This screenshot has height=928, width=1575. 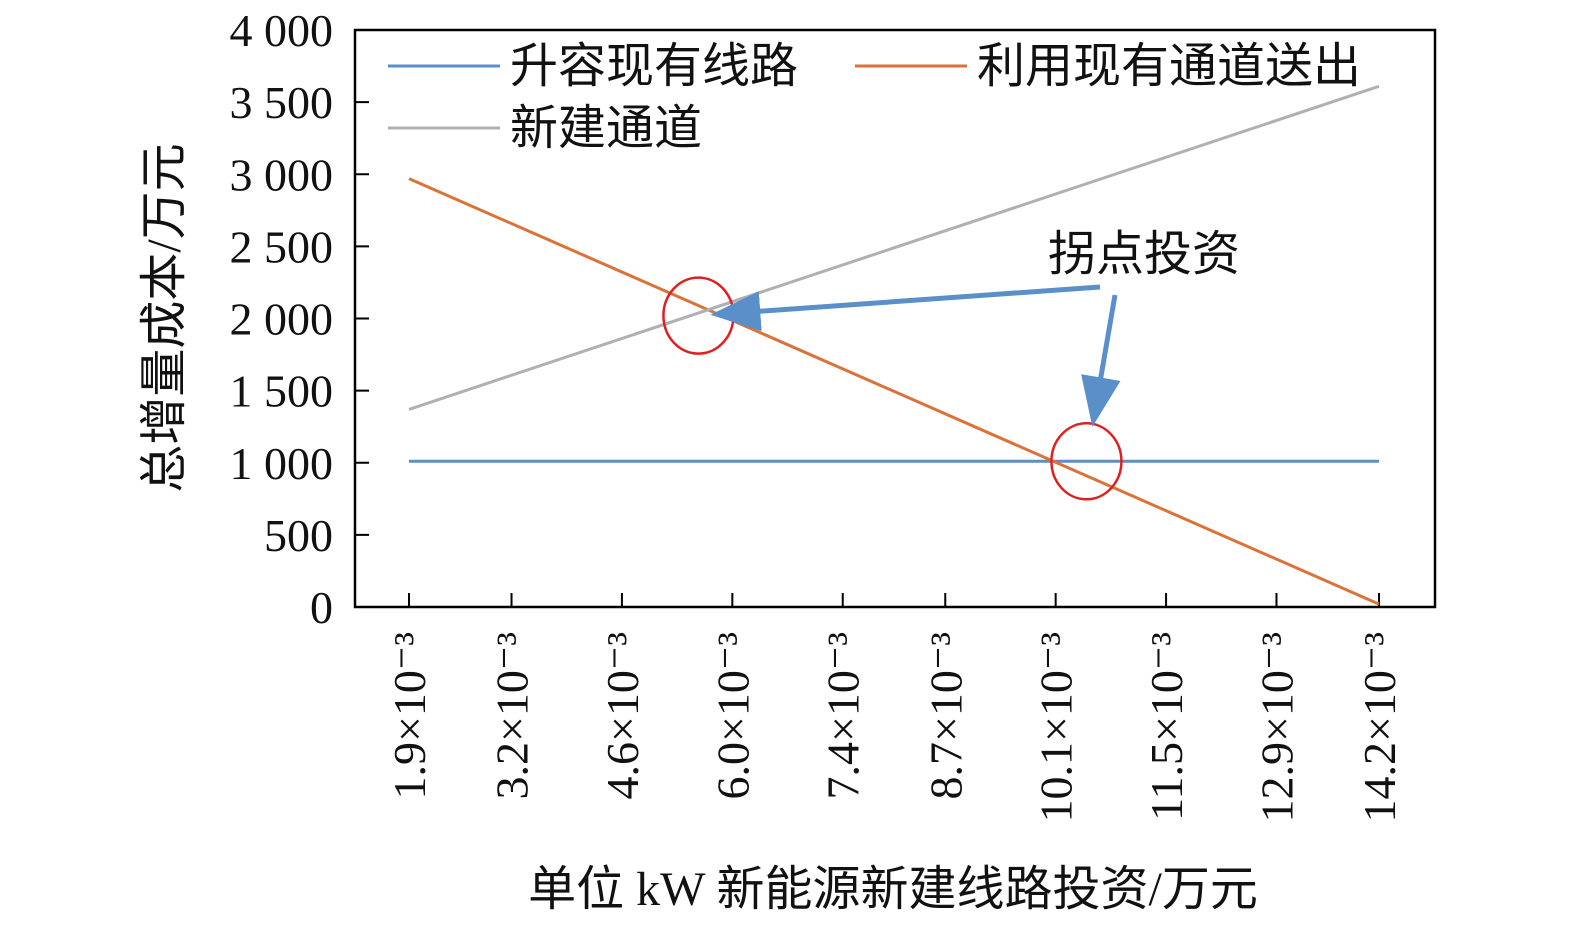 What do you see at coordinates (654, 66) in the screenshot?
I see `legend-label: 升容现有线路` at bounding box center [654, 66].